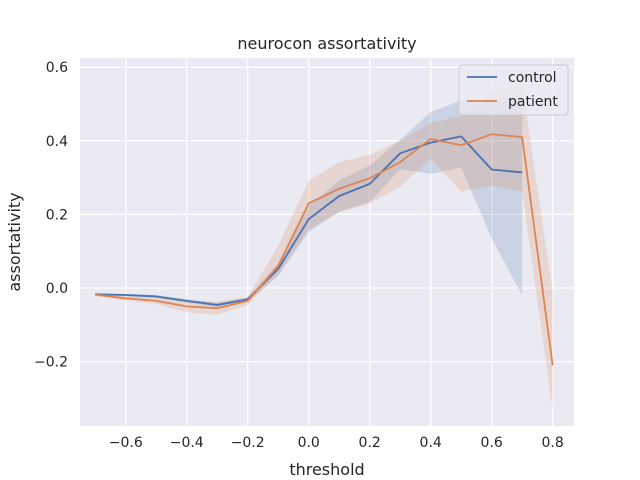 The image size is (640, 480). What do you see at coordinates (532, 78) in the screenshot?
I see `legend-label-control: control` at bounding box center [532, 78].